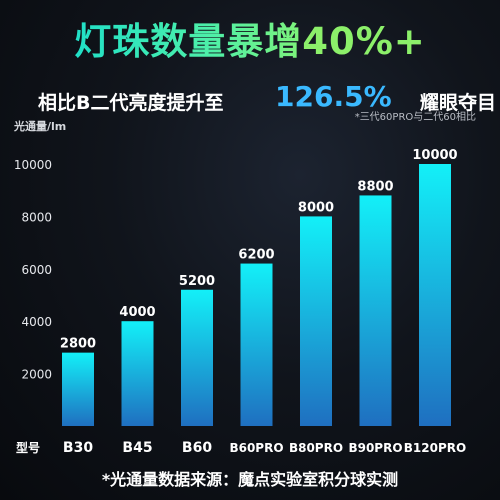 Image resolution: width=500 pixels, height=500 pixels. Describe the element at coordinates (36, 217) in the screenshot. I see `y-tick-label: 8000` at that location.